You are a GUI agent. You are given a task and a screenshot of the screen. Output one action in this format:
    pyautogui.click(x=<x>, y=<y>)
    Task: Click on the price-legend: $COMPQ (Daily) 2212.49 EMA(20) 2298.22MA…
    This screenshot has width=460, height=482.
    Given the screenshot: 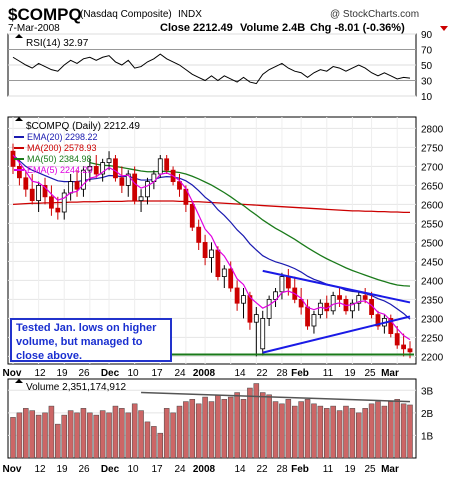 What is the action you would take?
    pyautogui.click(x=77, y=146)
    